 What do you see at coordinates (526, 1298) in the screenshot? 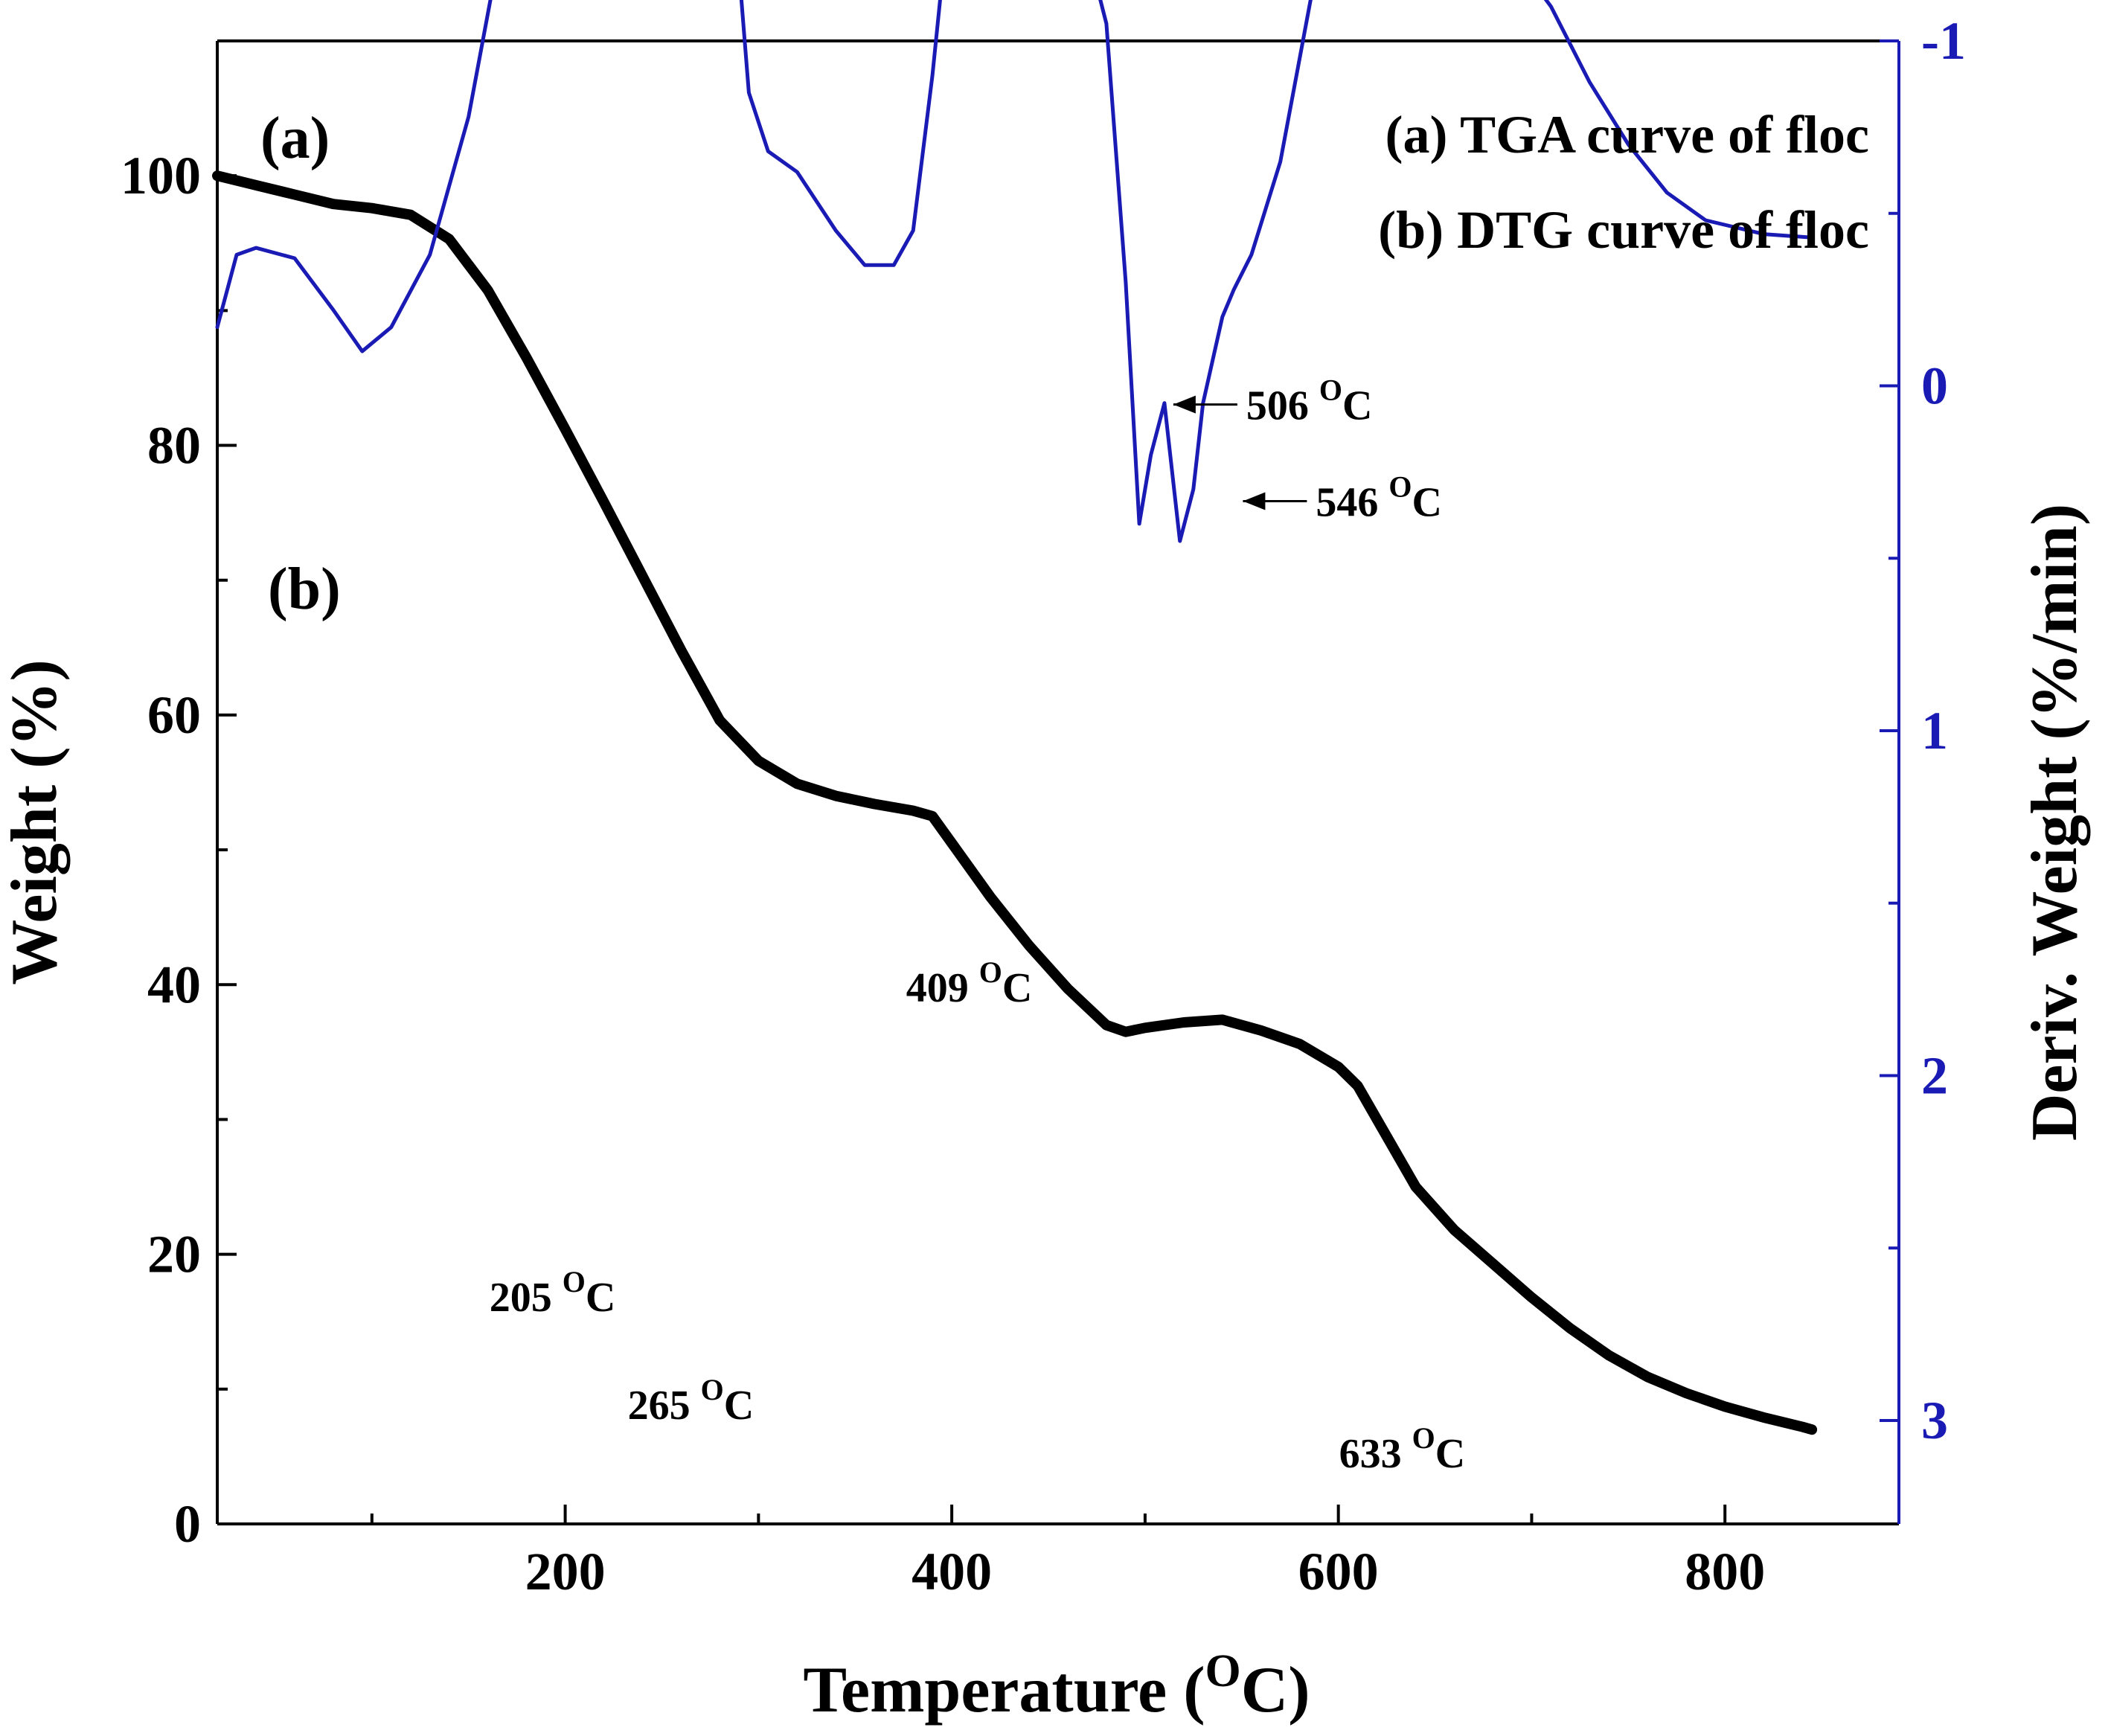
I see `peak-label-value: 205` at bounding box center [526, 1298].